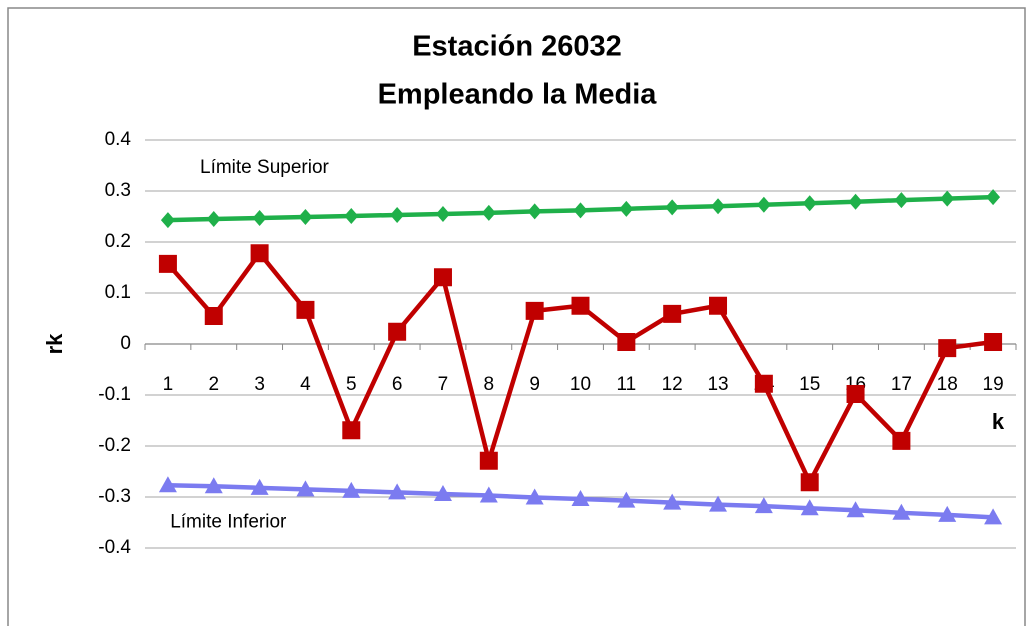  Describe the element at coordinates (580, 384) in the screenshot. I see `x-tick-label: 10` at that location.